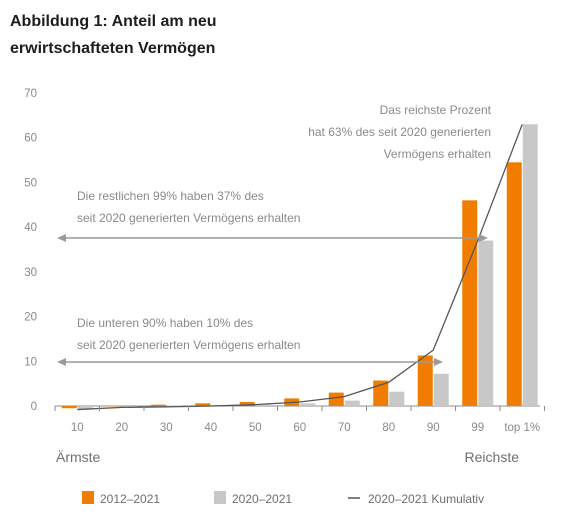 Image resolution: width=584 pixels, height=531 pixels. I want to click on annotation-bottom-90-line: seit 2020 generierten Vermögens erhalten, so click(188, 345).